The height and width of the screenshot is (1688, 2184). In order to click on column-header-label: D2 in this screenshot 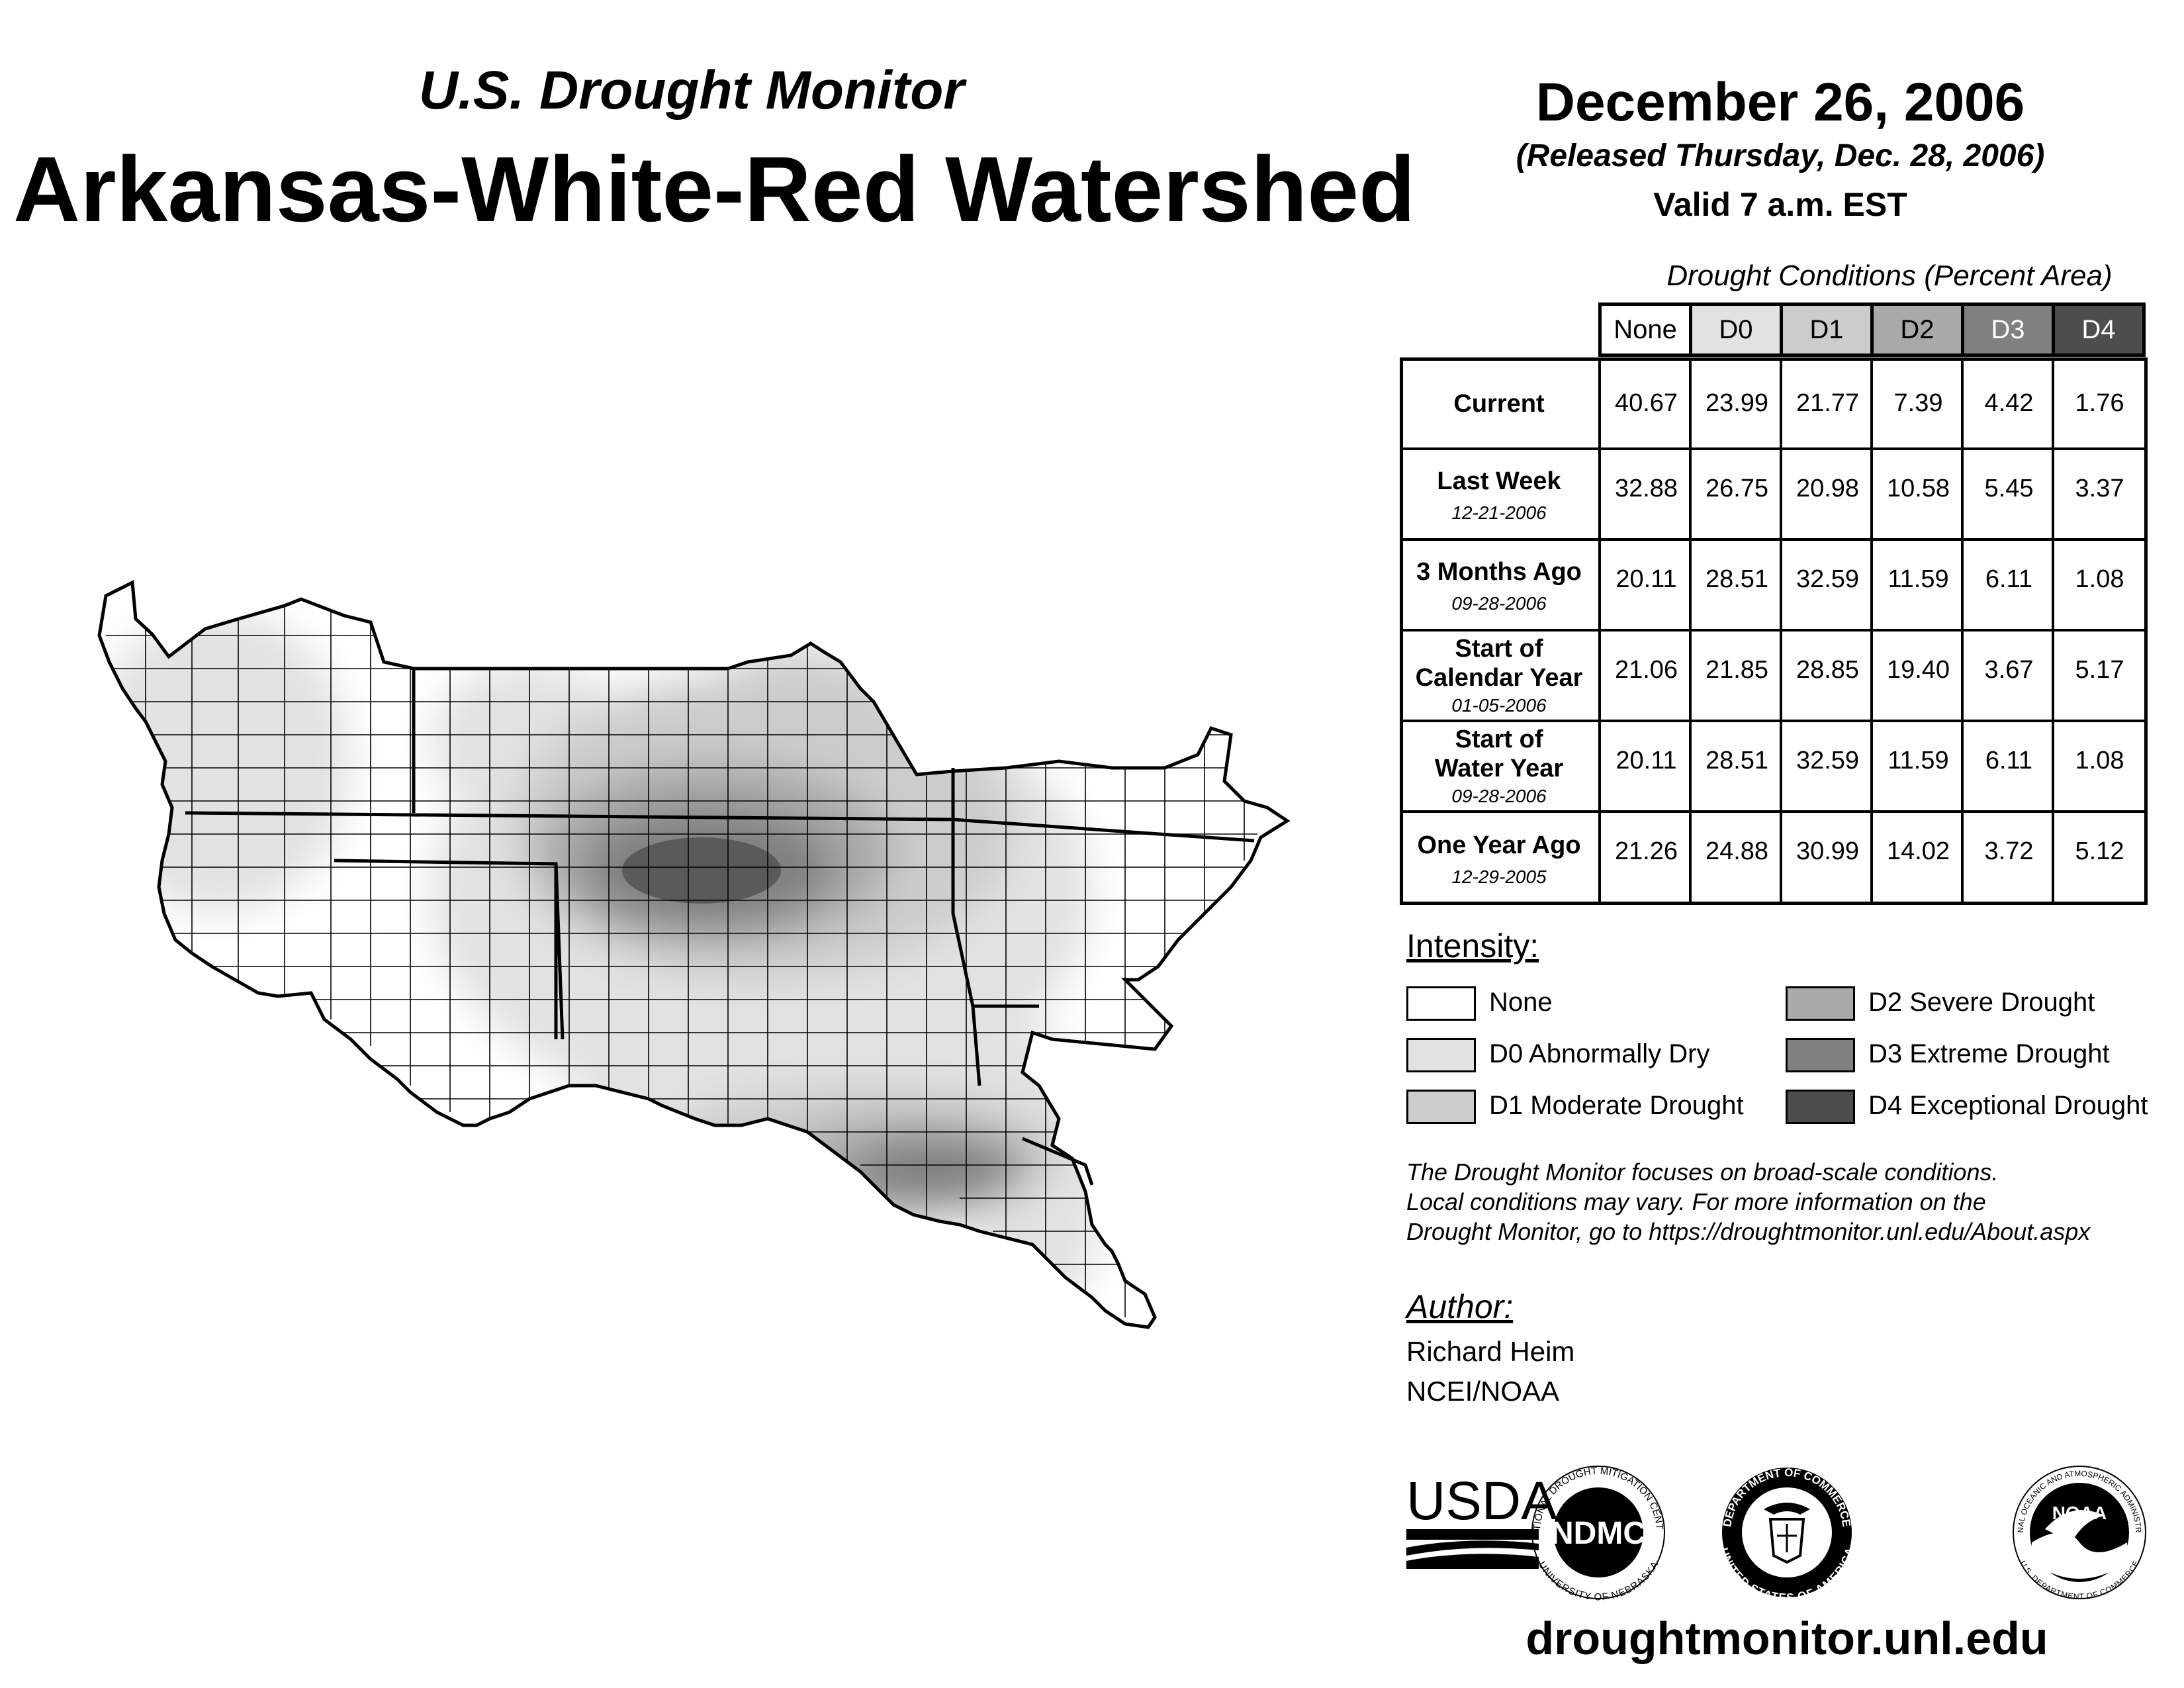, I will do `click(1917, 329)`.